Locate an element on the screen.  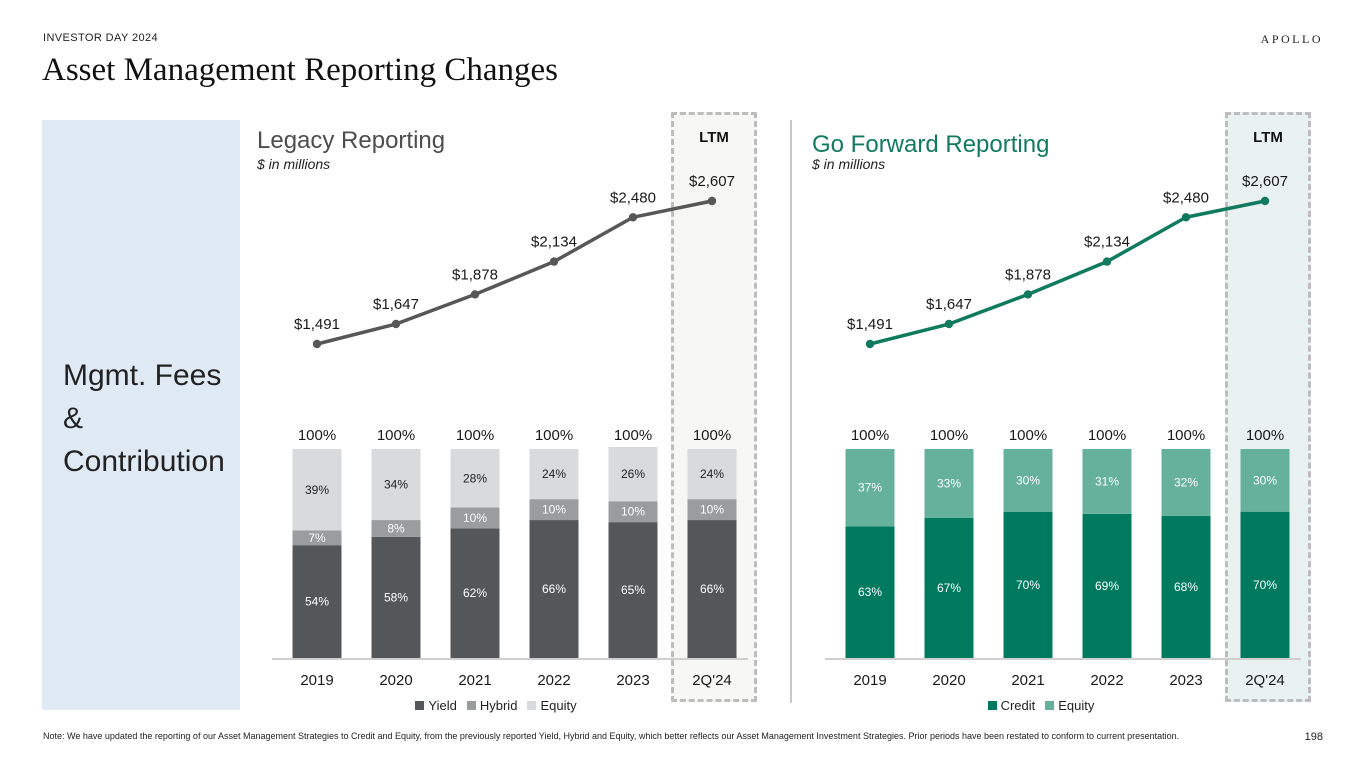
apollo-logo: APOLLO is located at coordinates (1291, 39).